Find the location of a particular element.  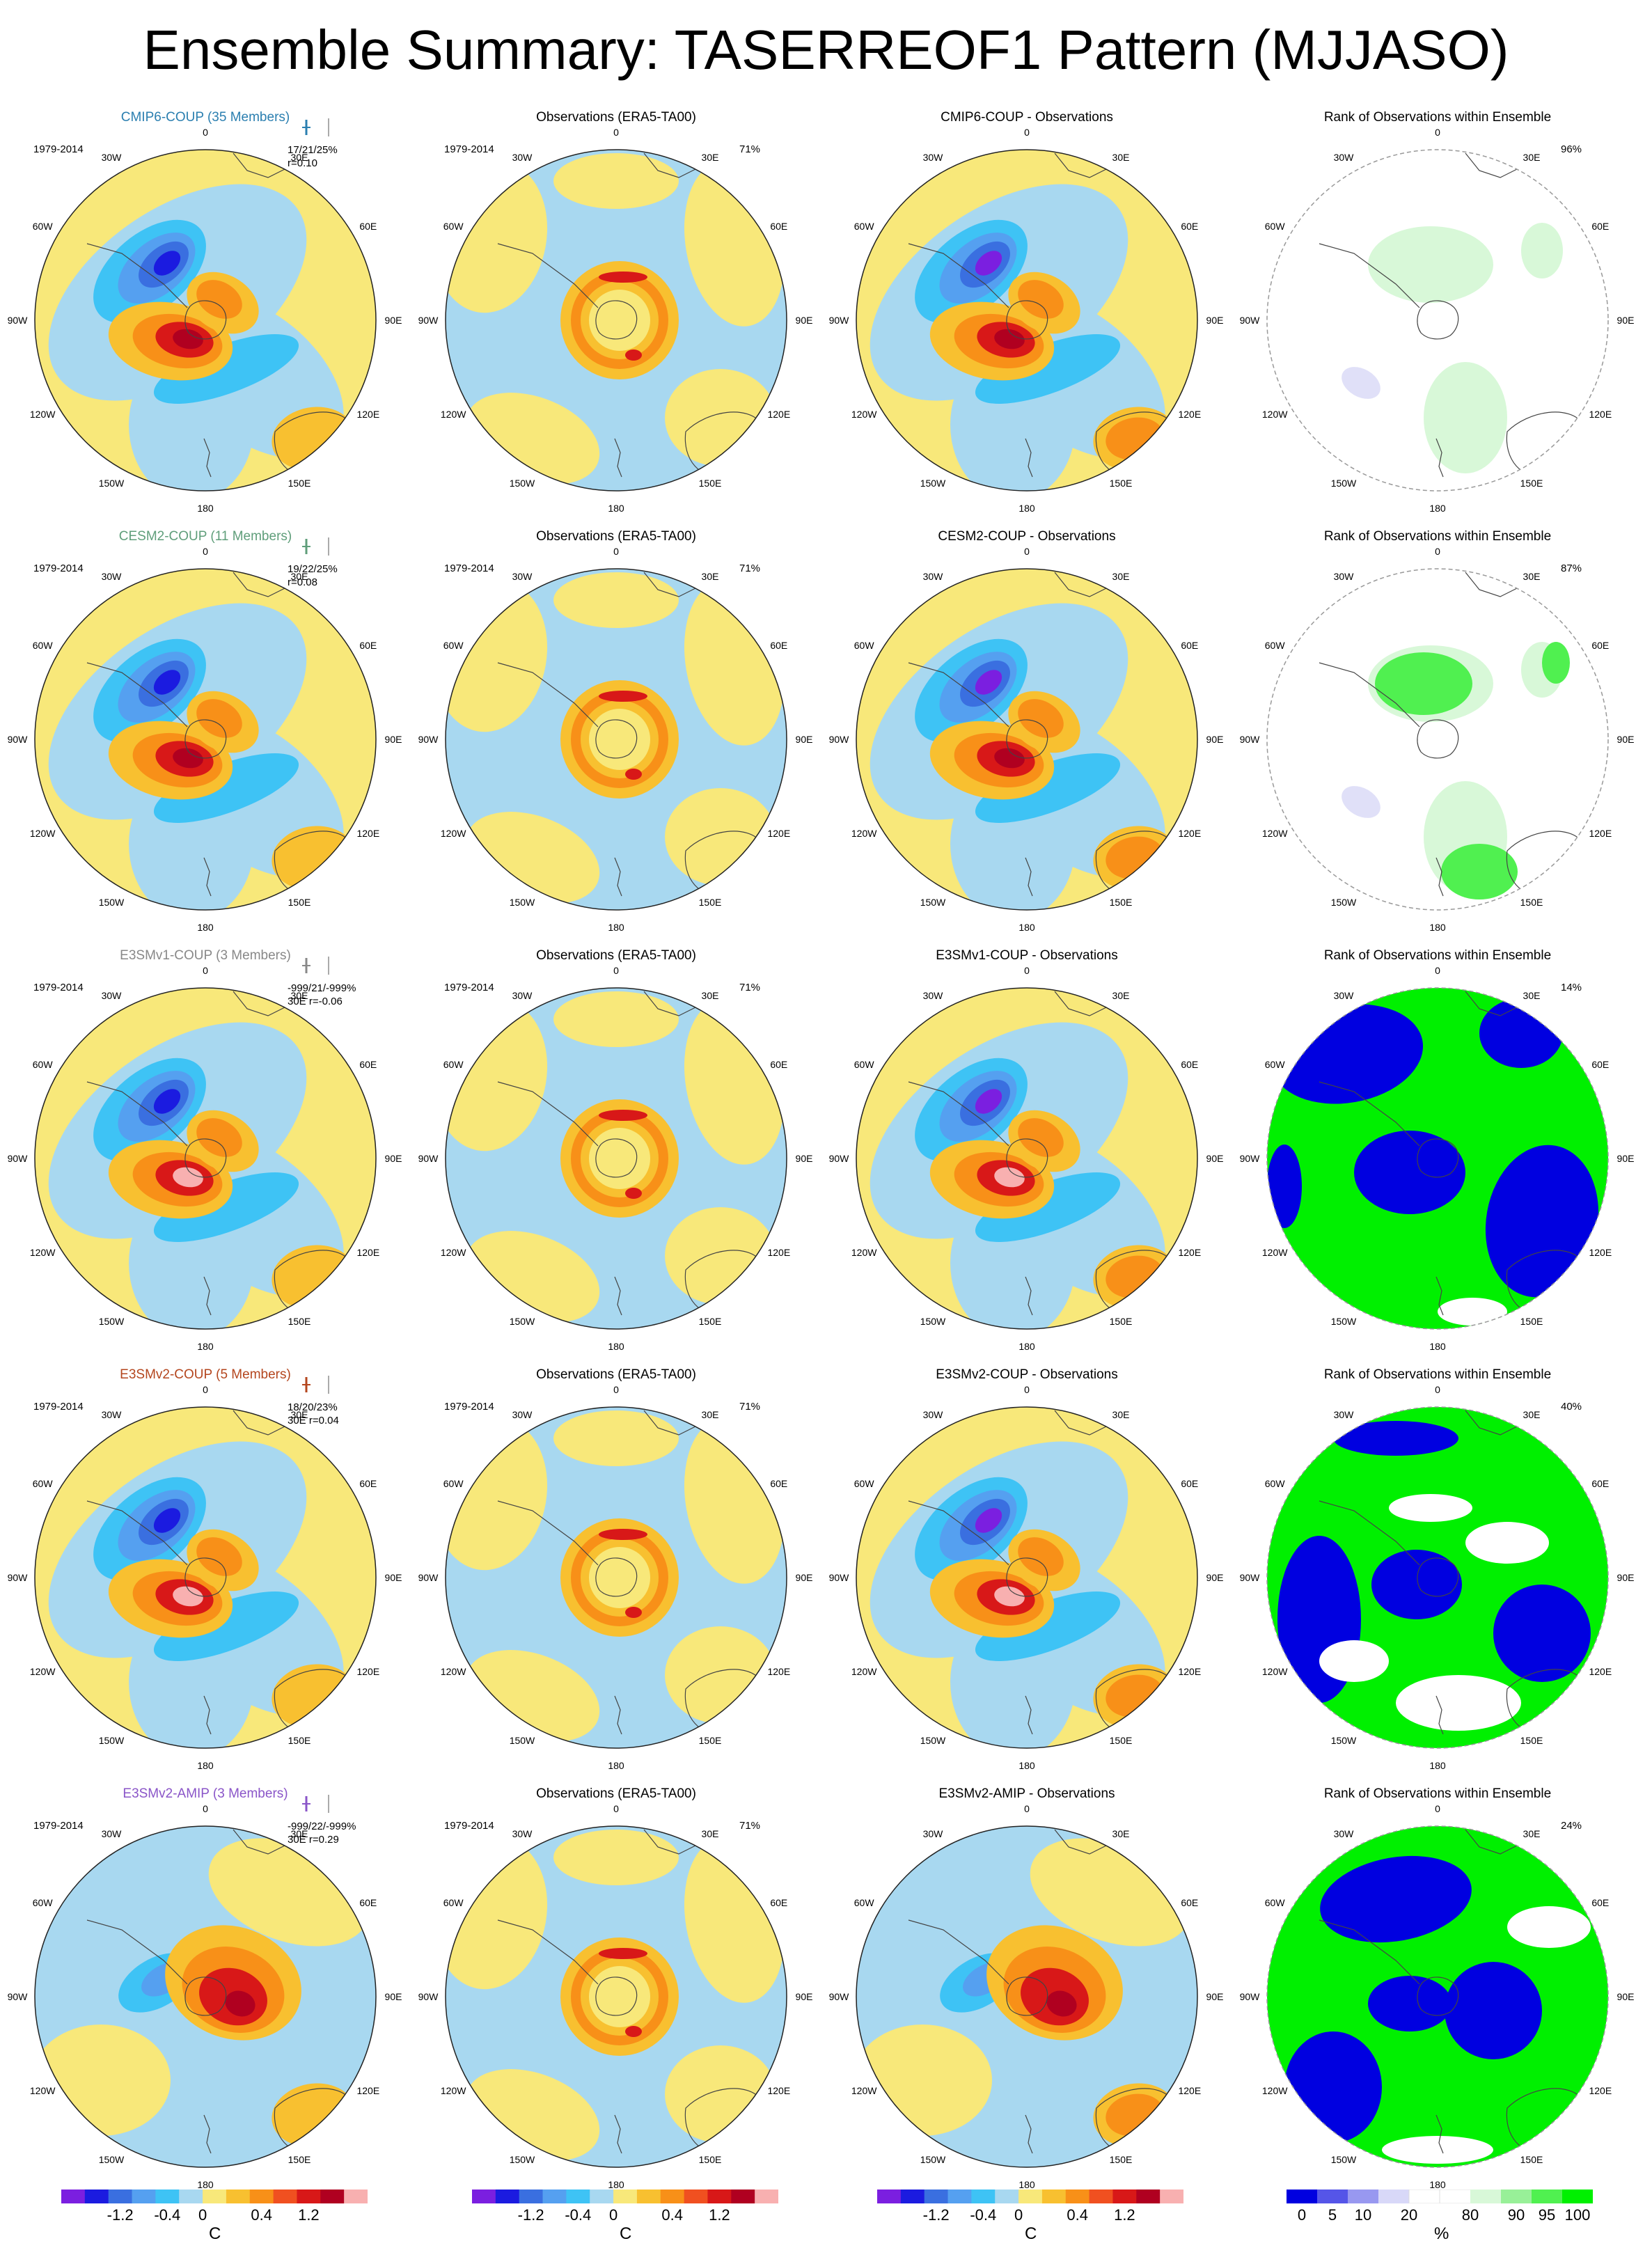

longitude-label: 180 is located at coordinates (616, 927).